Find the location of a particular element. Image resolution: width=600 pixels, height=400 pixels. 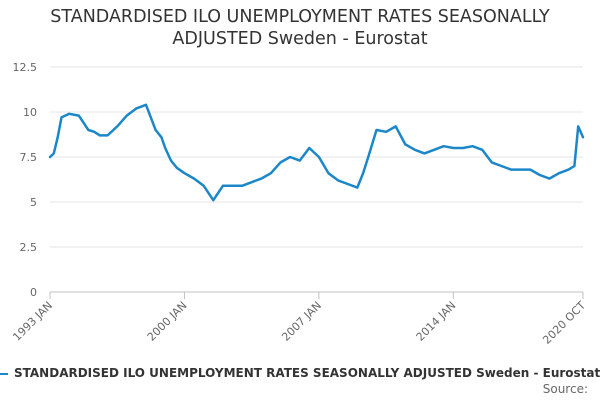

x-tick-label: 2014 JAN is located at coordinates (436, 321).